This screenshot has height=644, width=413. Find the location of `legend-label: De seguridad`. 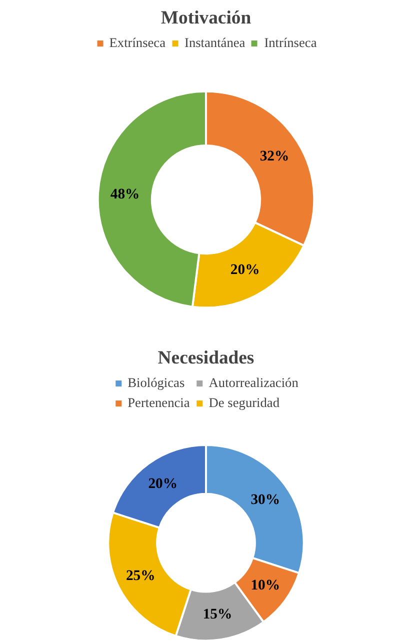

legend-label: De seguridad is located at coordinates (244, 403).